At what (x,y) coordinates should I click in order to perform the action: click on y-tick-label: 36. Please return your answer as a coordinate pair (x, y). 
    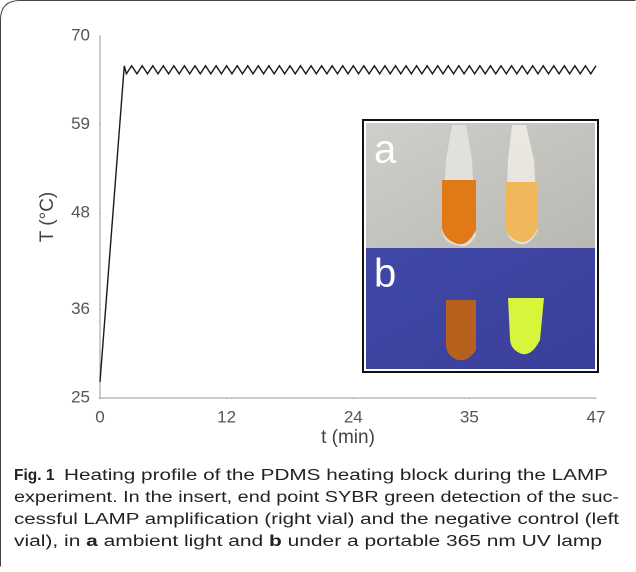
    Looking at the image, I should click on (80, 308).